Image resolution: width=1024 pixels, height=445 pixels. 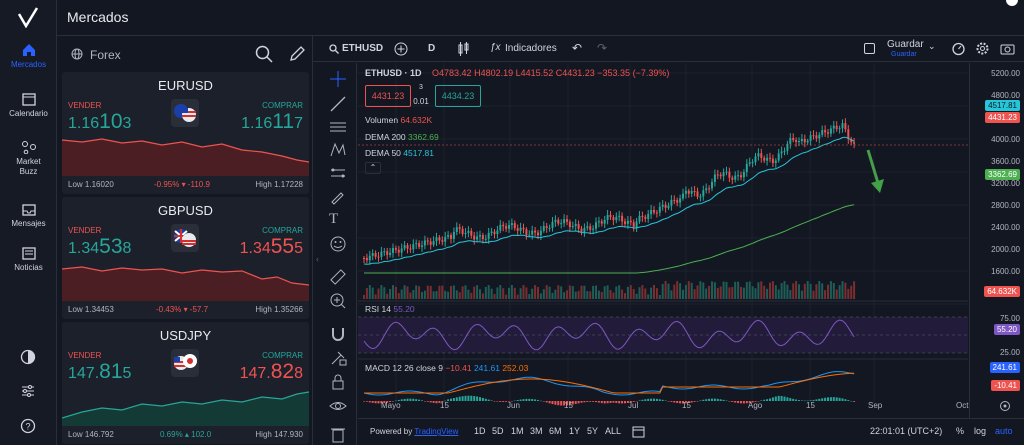 What do you see at coordinates (99, 372) in the screenshot?
I see `sell-price: 147.815` at bounding box center [99, 372].